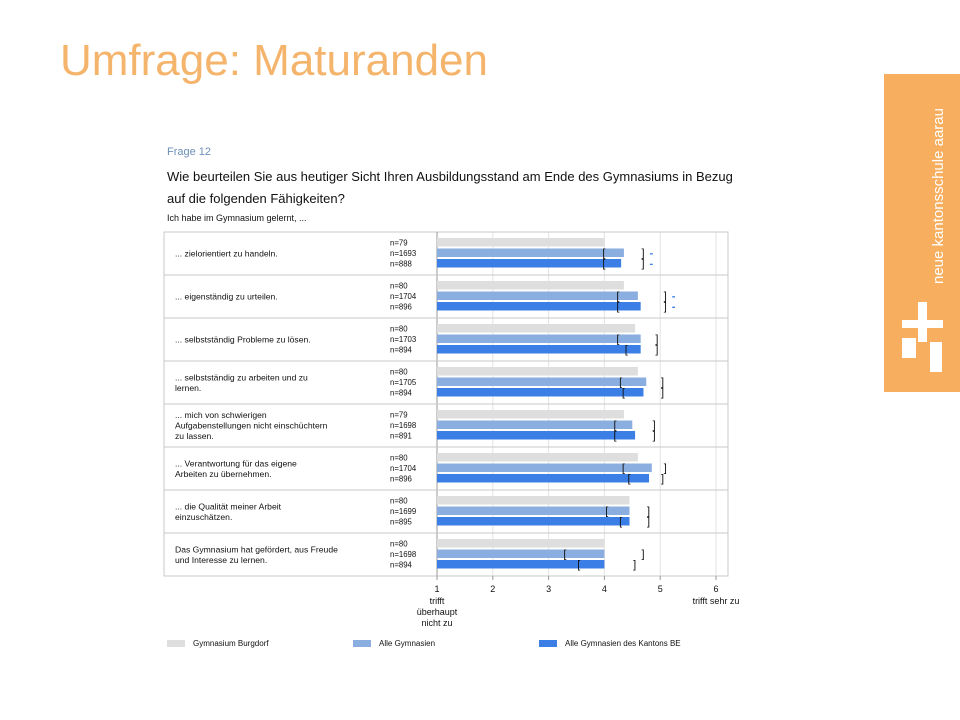 The width and height of the screenshot is (960, 720). What do you see at coordinates (401, 522) in the screenshot?
I see `n-label: n=895` at bounding box center [401, 522].